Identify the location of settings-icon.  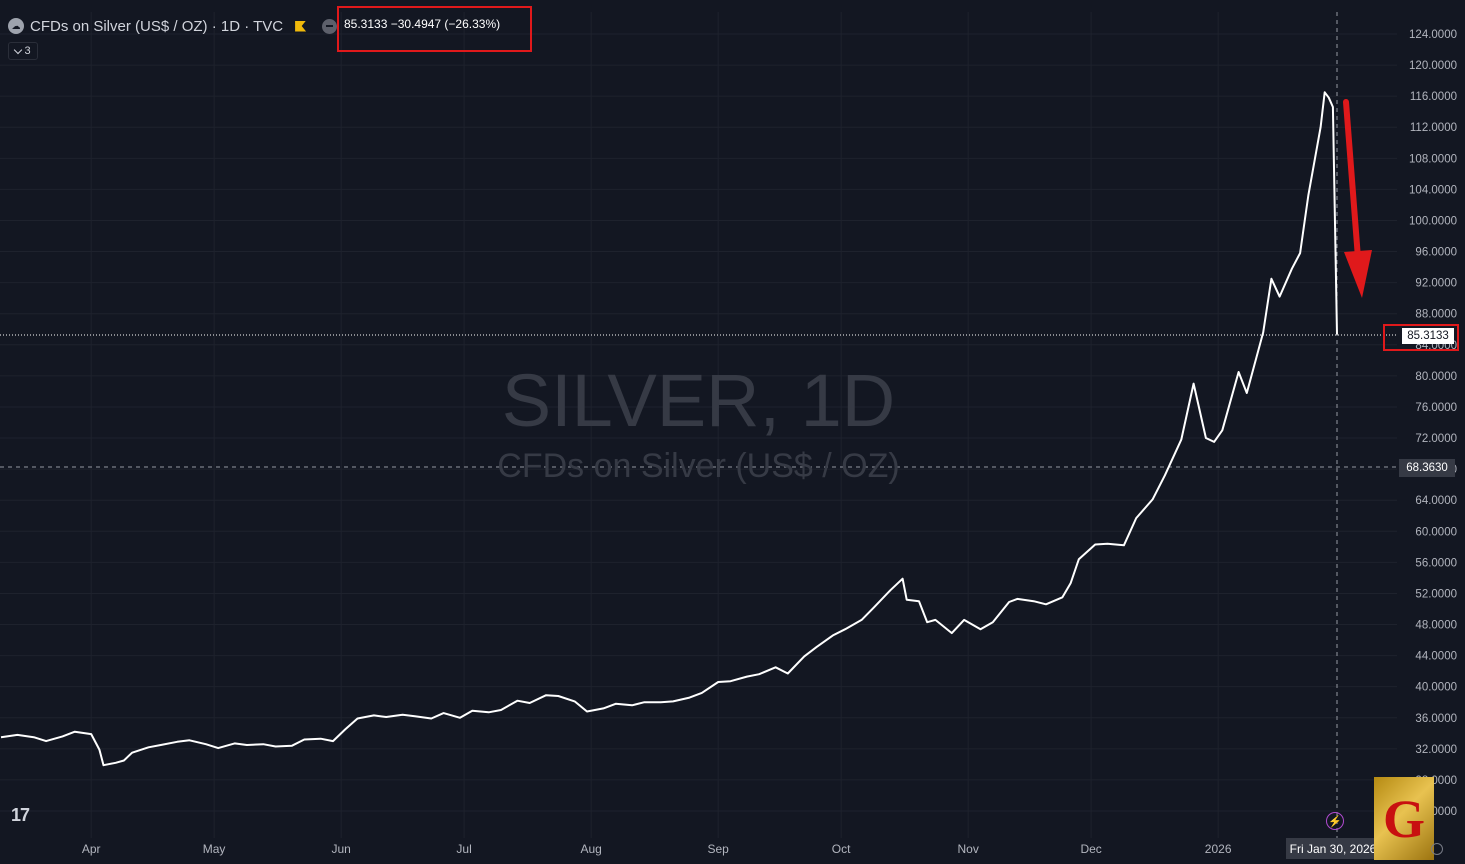
(1437, 849).